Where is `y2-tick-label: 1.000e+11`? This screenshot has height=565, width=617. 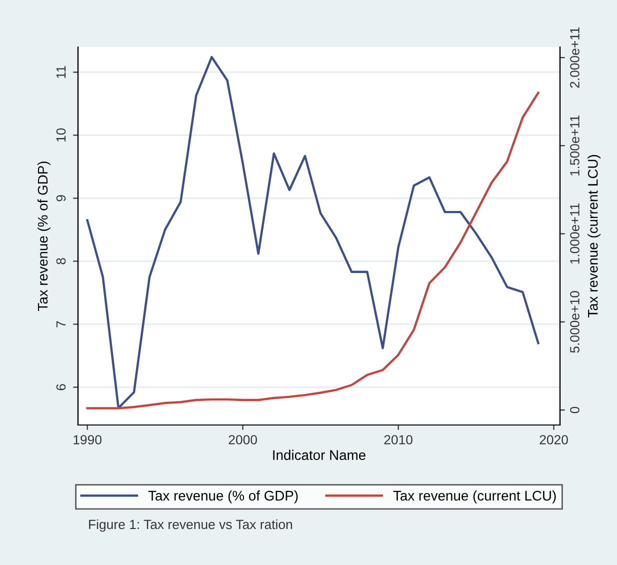
y2-tick-label: 1.000e+11 is located at coordinates (575, 234).